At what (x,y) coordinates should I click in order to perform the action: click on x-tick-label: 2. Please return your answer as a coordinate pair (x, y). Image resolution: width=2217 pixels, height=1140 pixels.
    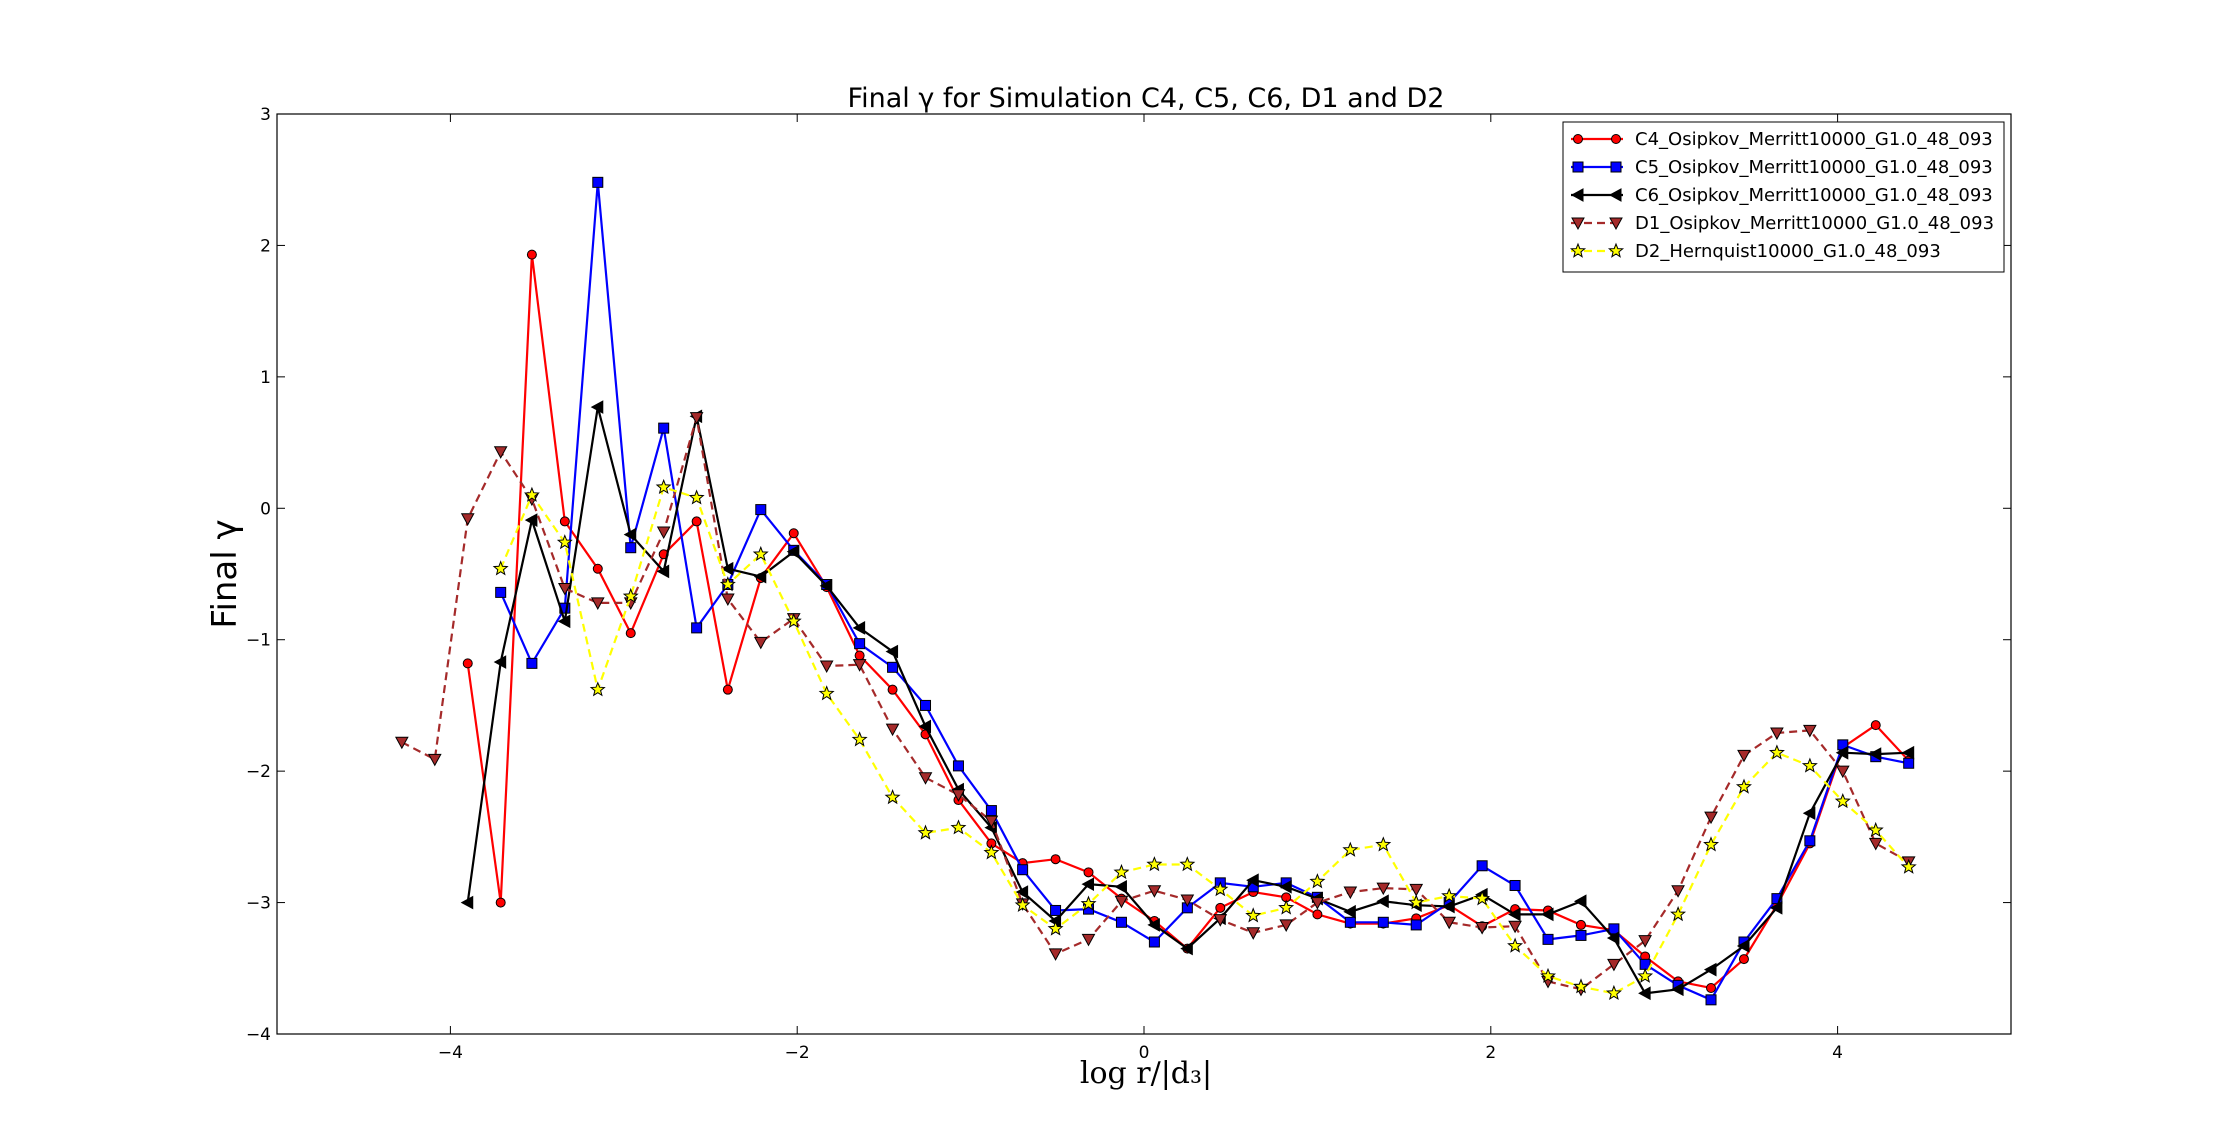
    Looking at the image, I should click on (1490, 1053).